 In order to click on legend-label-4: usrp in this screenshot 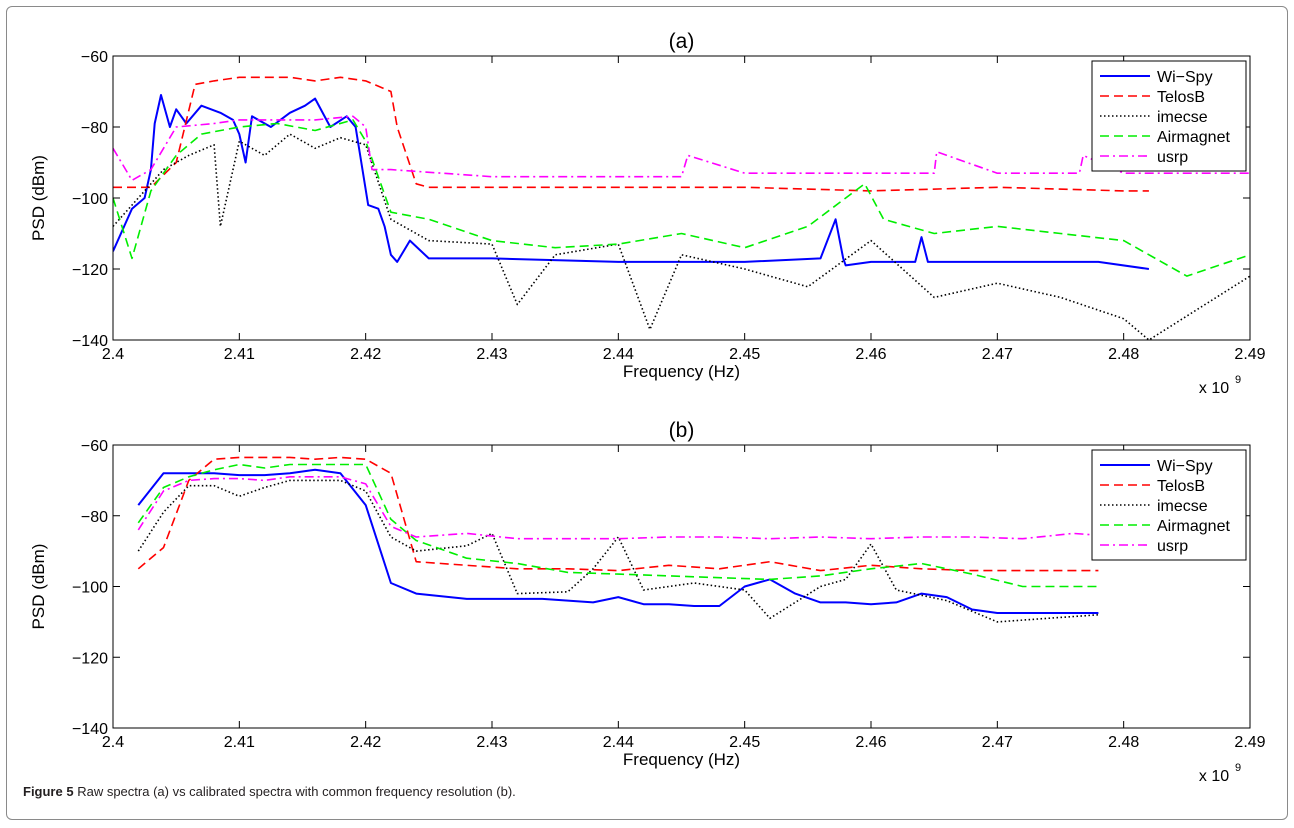, I will do `click(1172, 546)`.